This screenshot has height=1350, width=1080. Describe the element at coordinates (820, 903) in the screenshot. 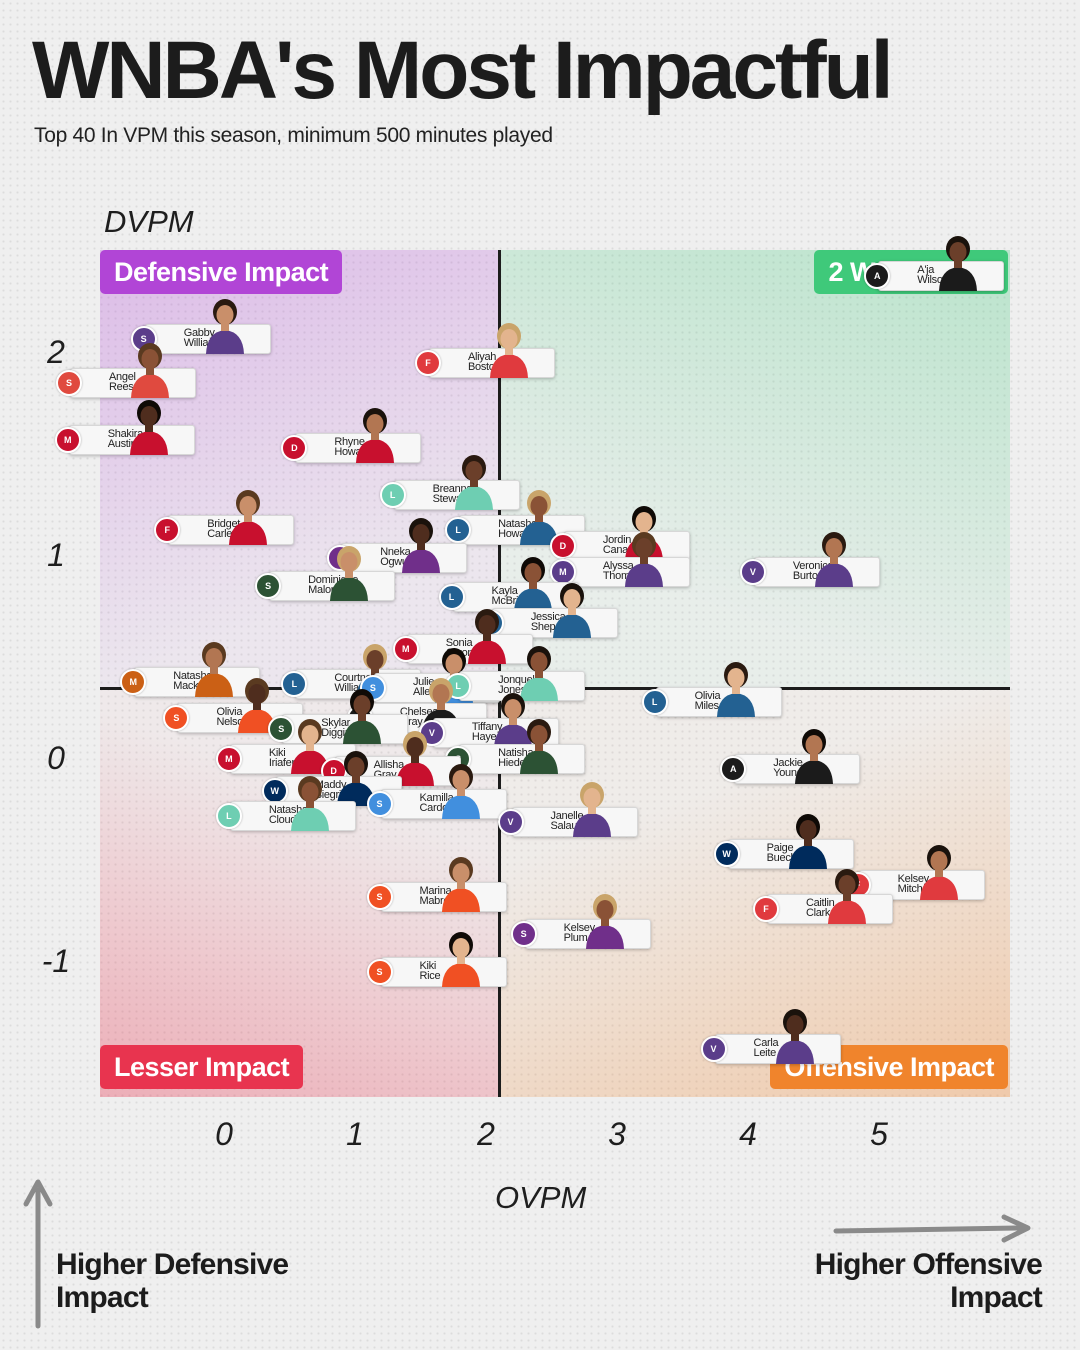

I see `player-first-name: Caitlin` at that location.